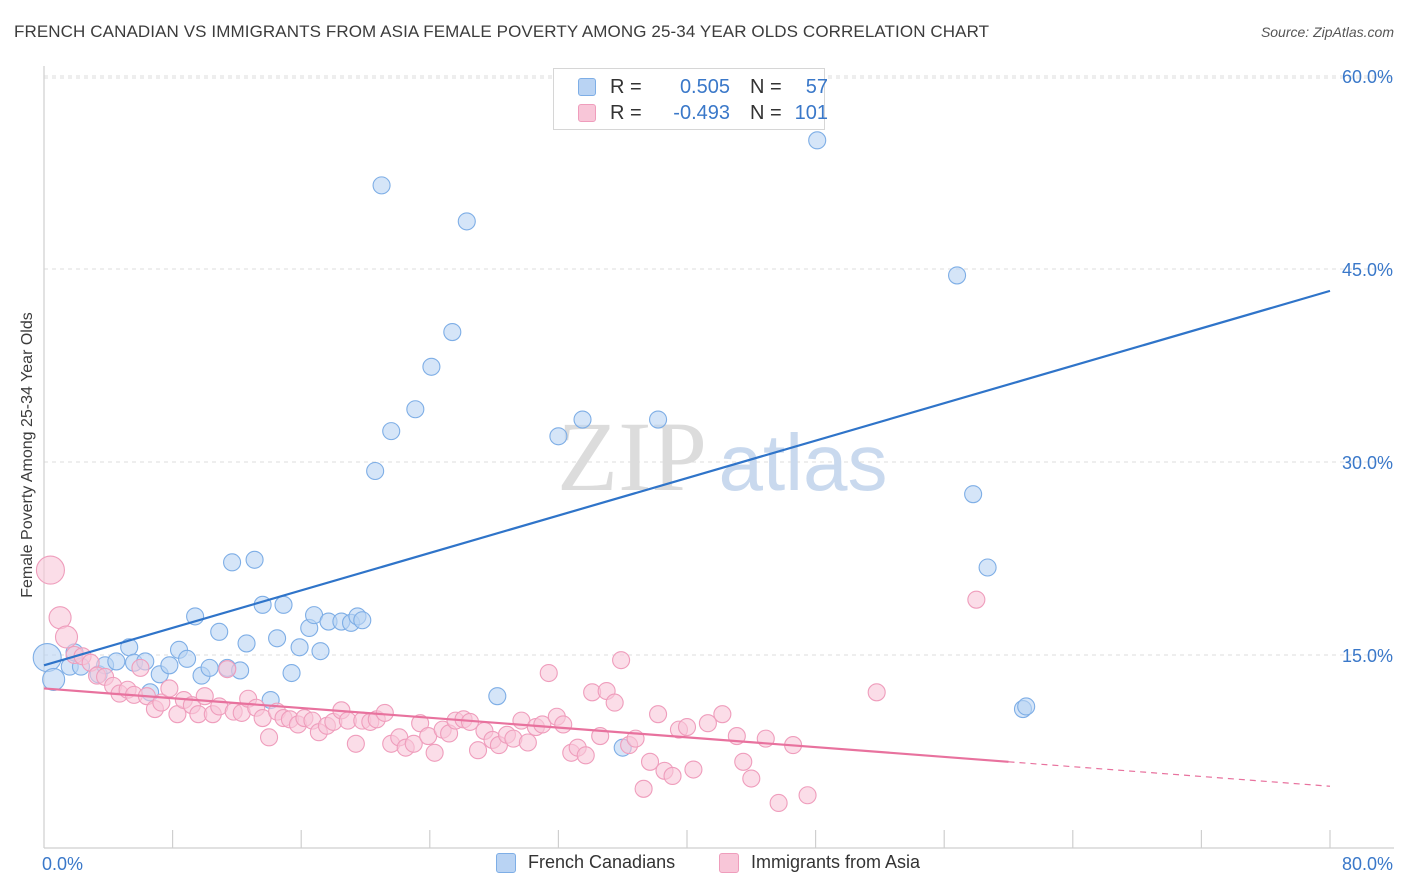 Image resolution: width=1406 pixels, height=892 pixels. Describe the element at coordinates (1169, 774) in the screenshot. I see `trend-line-immigrants-from-asia-extension` at that location.